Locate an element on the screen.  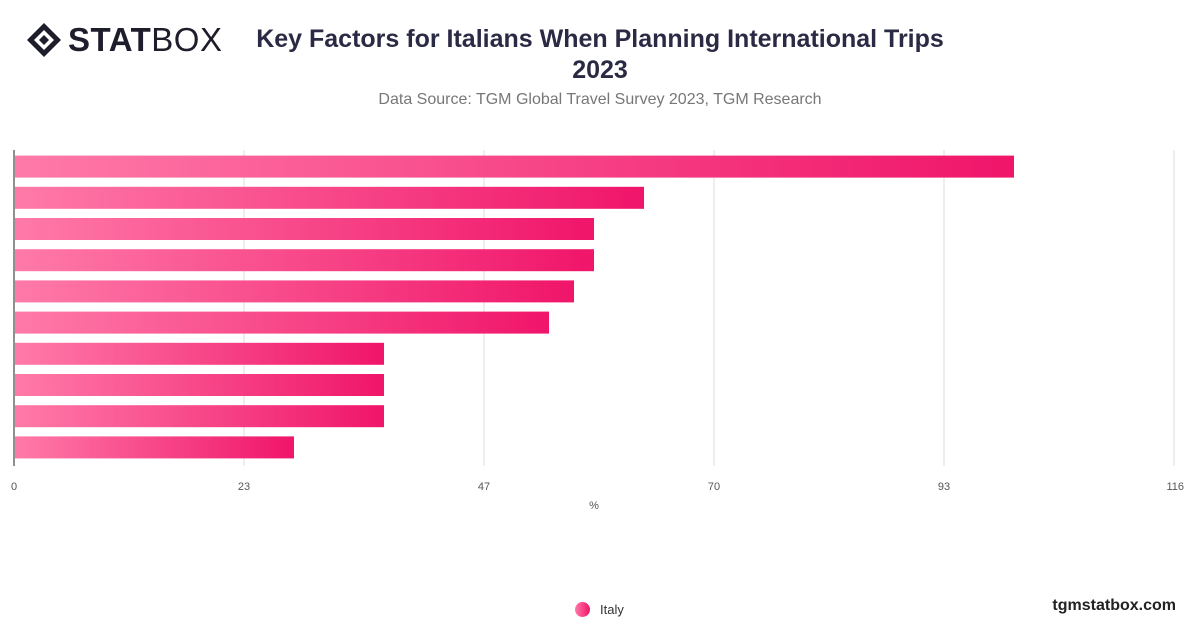
x-tick-label: 116 is located at coordinates (1175, 487).